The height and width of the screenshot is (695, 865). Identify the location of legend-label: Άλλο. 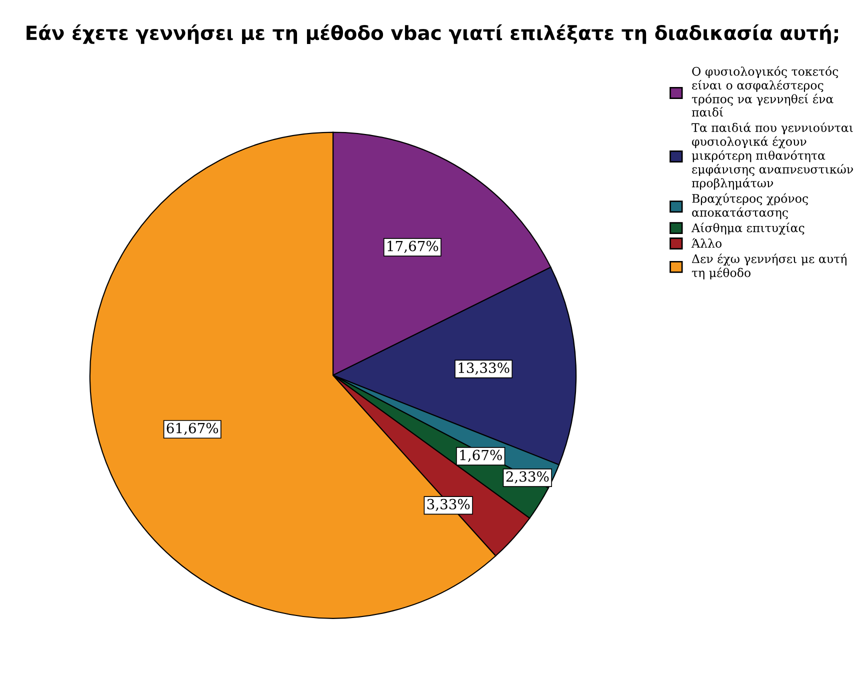
(706, 243).